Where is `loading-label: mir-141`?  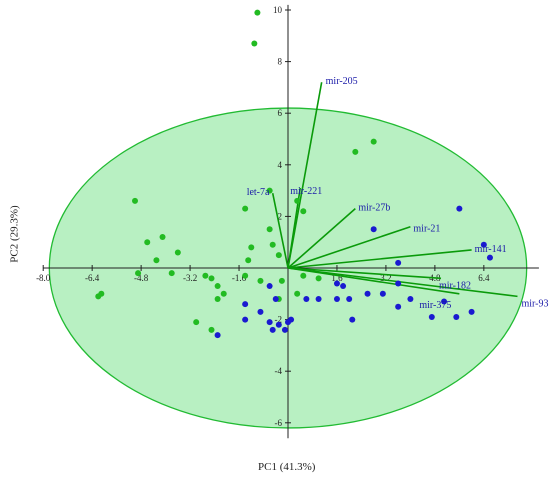 loading-label: mir-141 is located at coordinates (491, 249).